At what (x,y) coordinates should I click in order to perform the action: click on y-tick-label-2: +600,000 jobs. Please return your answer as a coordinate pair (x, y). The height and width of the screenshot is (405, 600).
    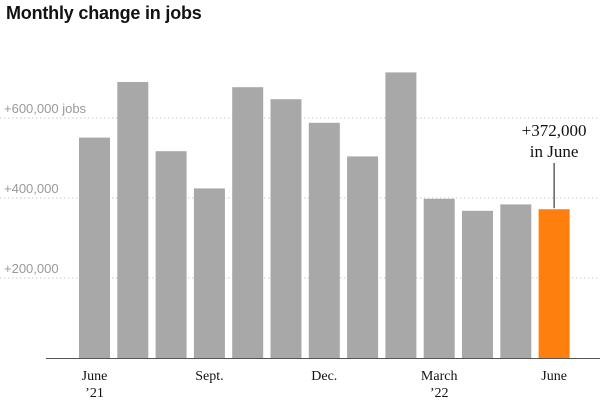
    Looking at the image, I should click on (45, 108).